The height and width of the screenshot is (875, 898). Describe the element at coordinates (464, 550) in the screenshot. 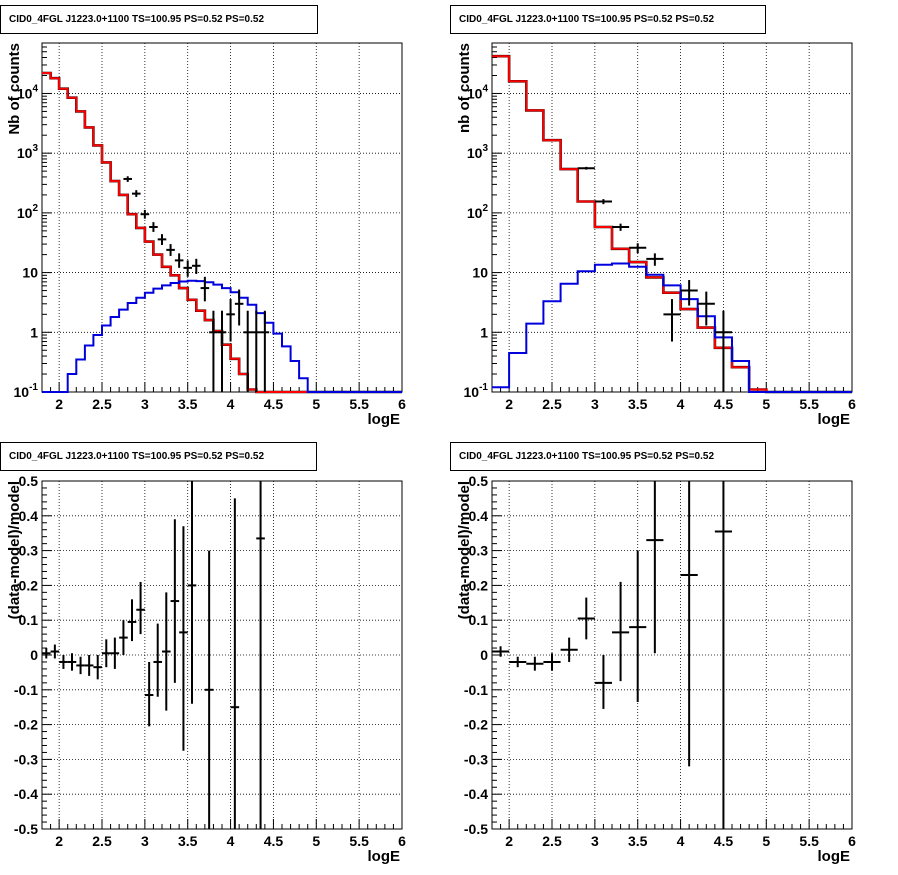

I see `y-axis-label: (data-model)/model` at that location.